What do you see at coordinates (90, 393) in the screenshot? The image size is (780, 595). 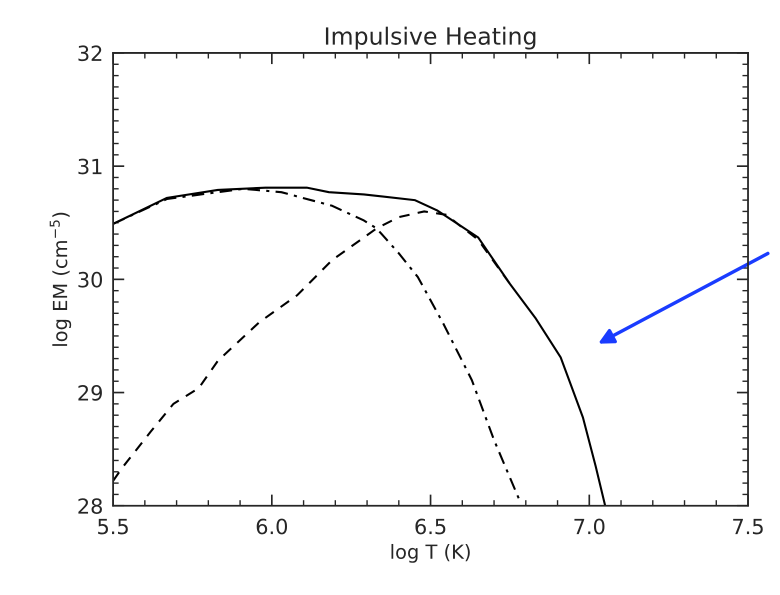 I see `y-tick-label: 29` at bounding box center [90, 393].